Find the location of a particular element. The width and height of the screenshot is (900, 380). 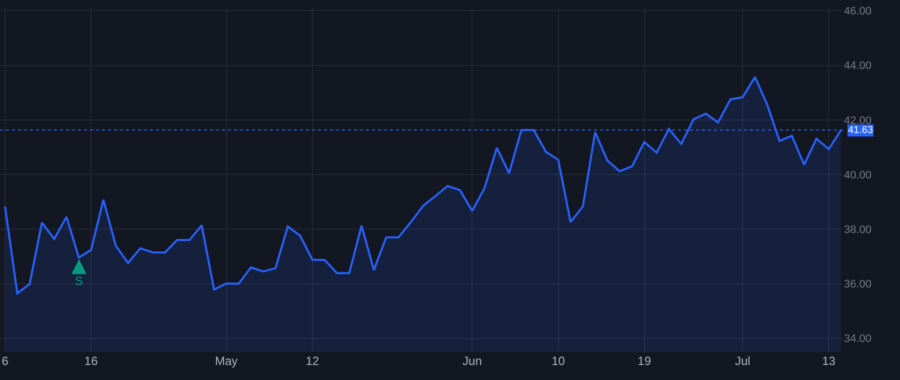

x-tick-label: 12 is located at coordinates (313, 361).